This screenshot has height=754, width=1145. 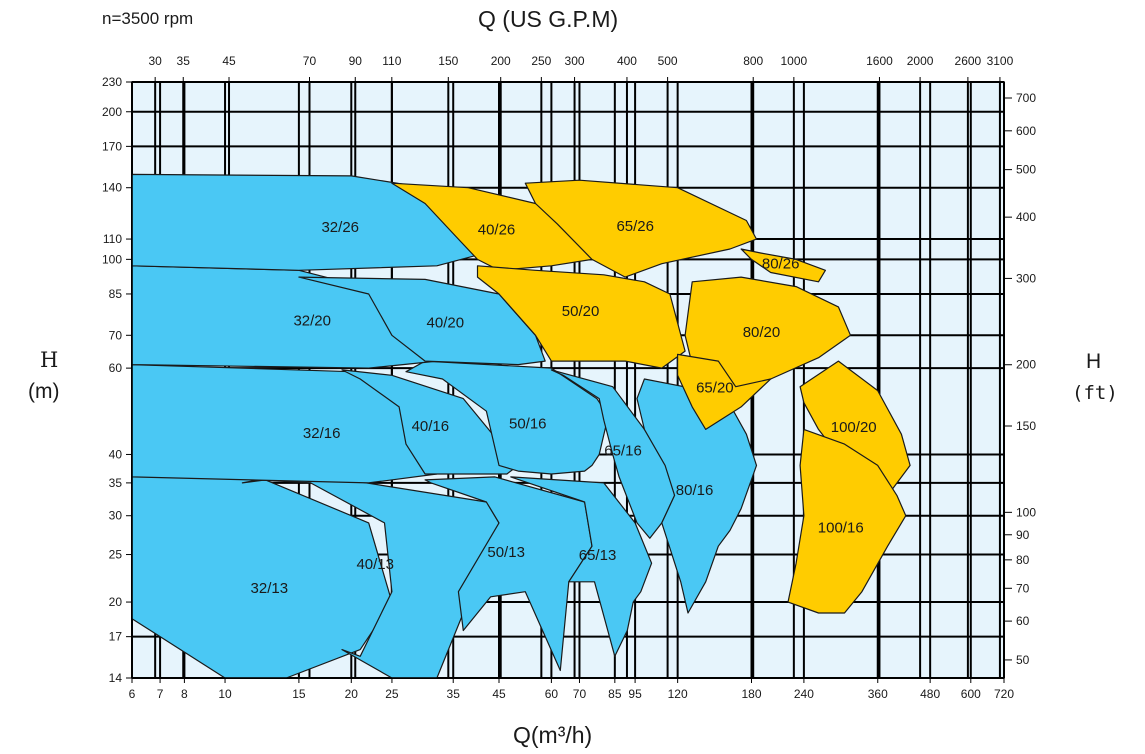 What do you see at coordinates (695, 490) in the screenshot?
I see `region-label-80-16: 80/16` at bounding box center [695, 490].